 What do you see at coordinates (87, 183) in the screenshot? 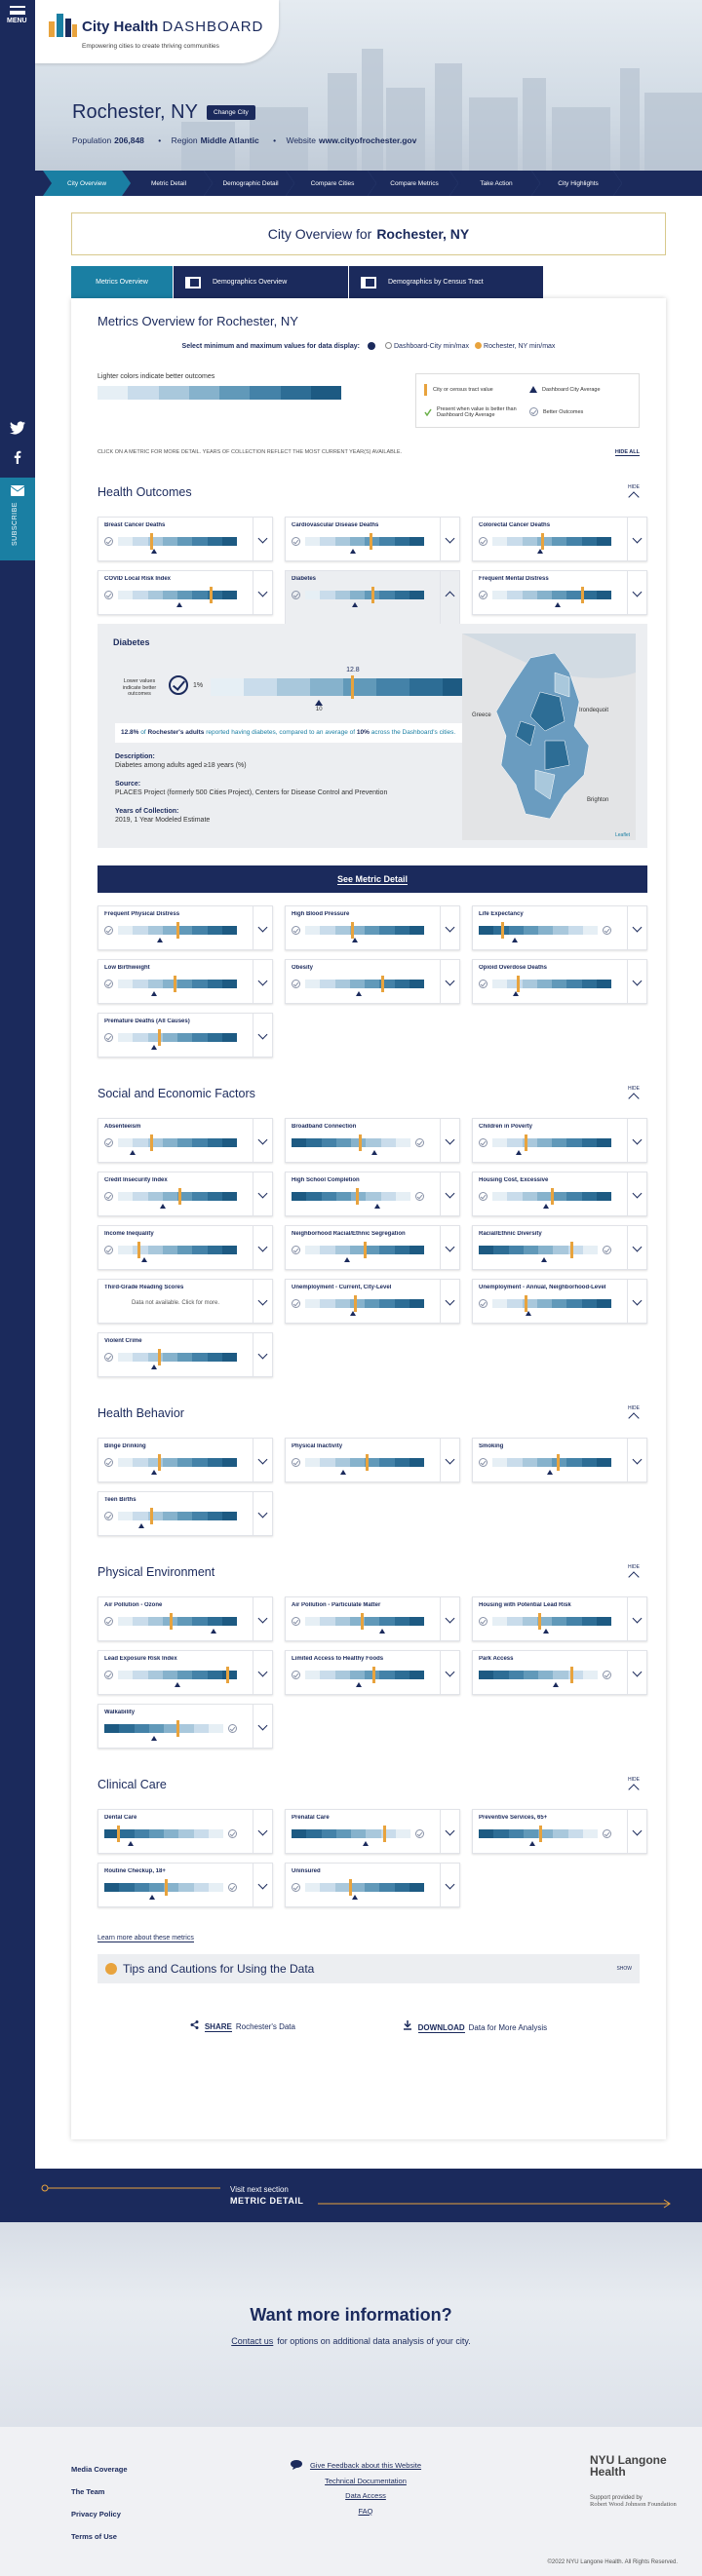
I see `nav-item: City Overview` at bounding box center [87, 183].